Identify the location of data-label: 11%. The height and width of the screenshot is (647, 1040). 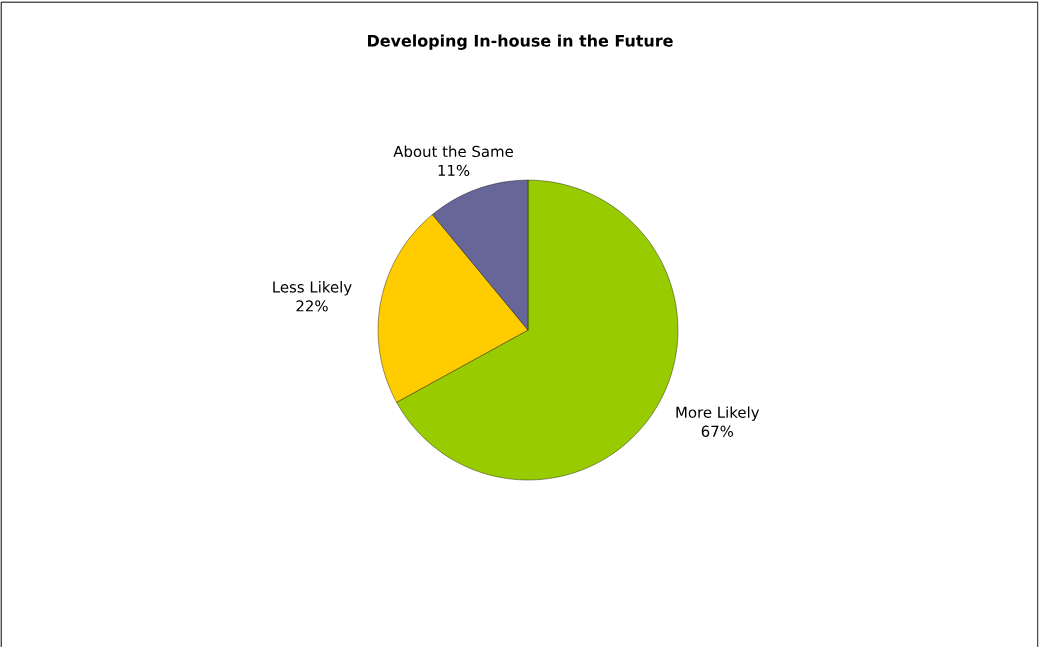
(454, 170).